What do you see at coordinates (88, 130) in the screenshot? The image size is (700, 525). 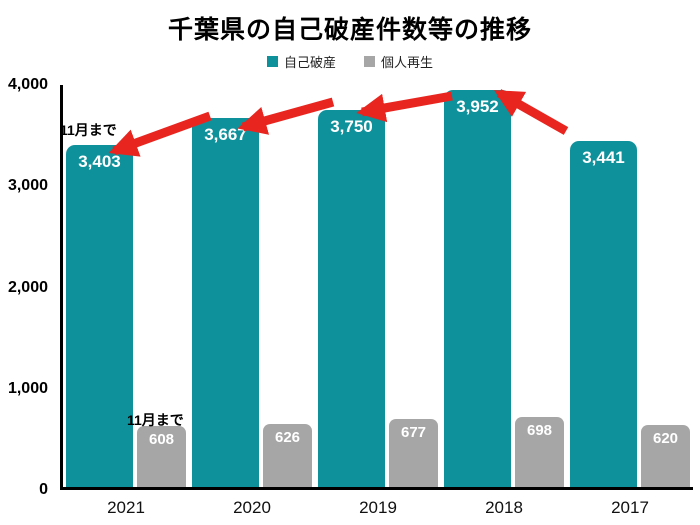 I see `annotation-november-main: 11月まで` at bounding box center [88, 130].